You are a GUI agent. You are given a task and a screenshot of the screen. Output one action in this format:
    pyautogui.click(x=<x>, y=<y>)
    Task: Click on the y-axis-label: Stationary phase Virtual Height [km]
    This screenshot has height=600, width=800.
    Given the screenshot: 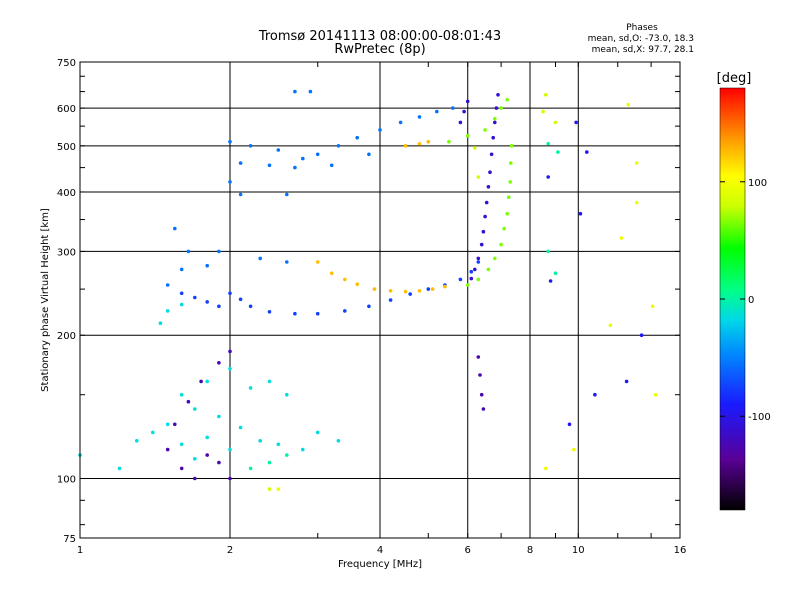 What is the action you would take?
    pyautogui.click(x=45, y=300)
    